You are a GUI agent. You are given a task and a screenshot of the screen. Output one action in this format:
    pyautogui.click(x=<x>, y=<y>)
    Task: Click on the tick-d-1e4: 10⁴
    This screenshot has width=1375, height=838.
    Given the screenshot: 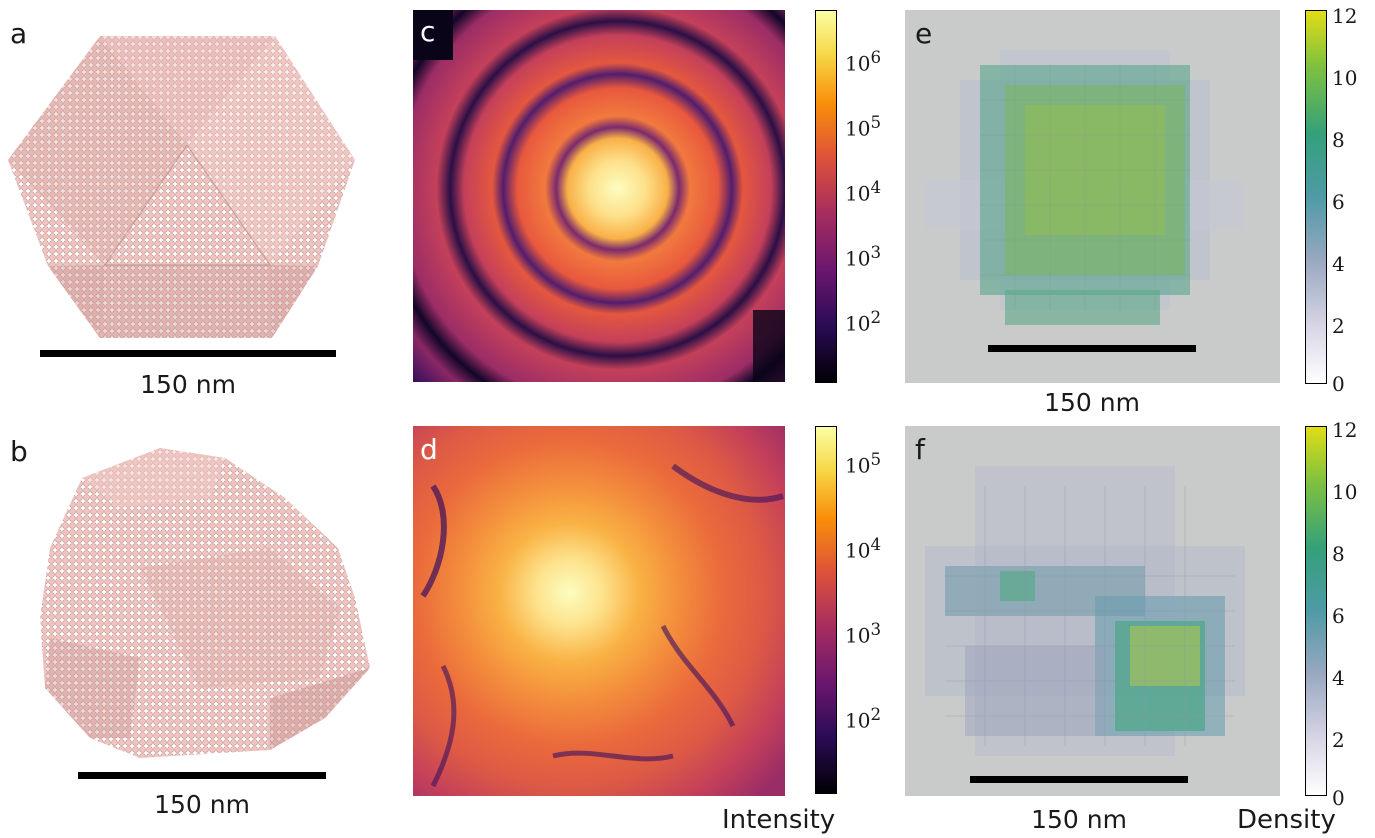 What is the action you would take?
    pyautogui.click(x=863, y=549)
    